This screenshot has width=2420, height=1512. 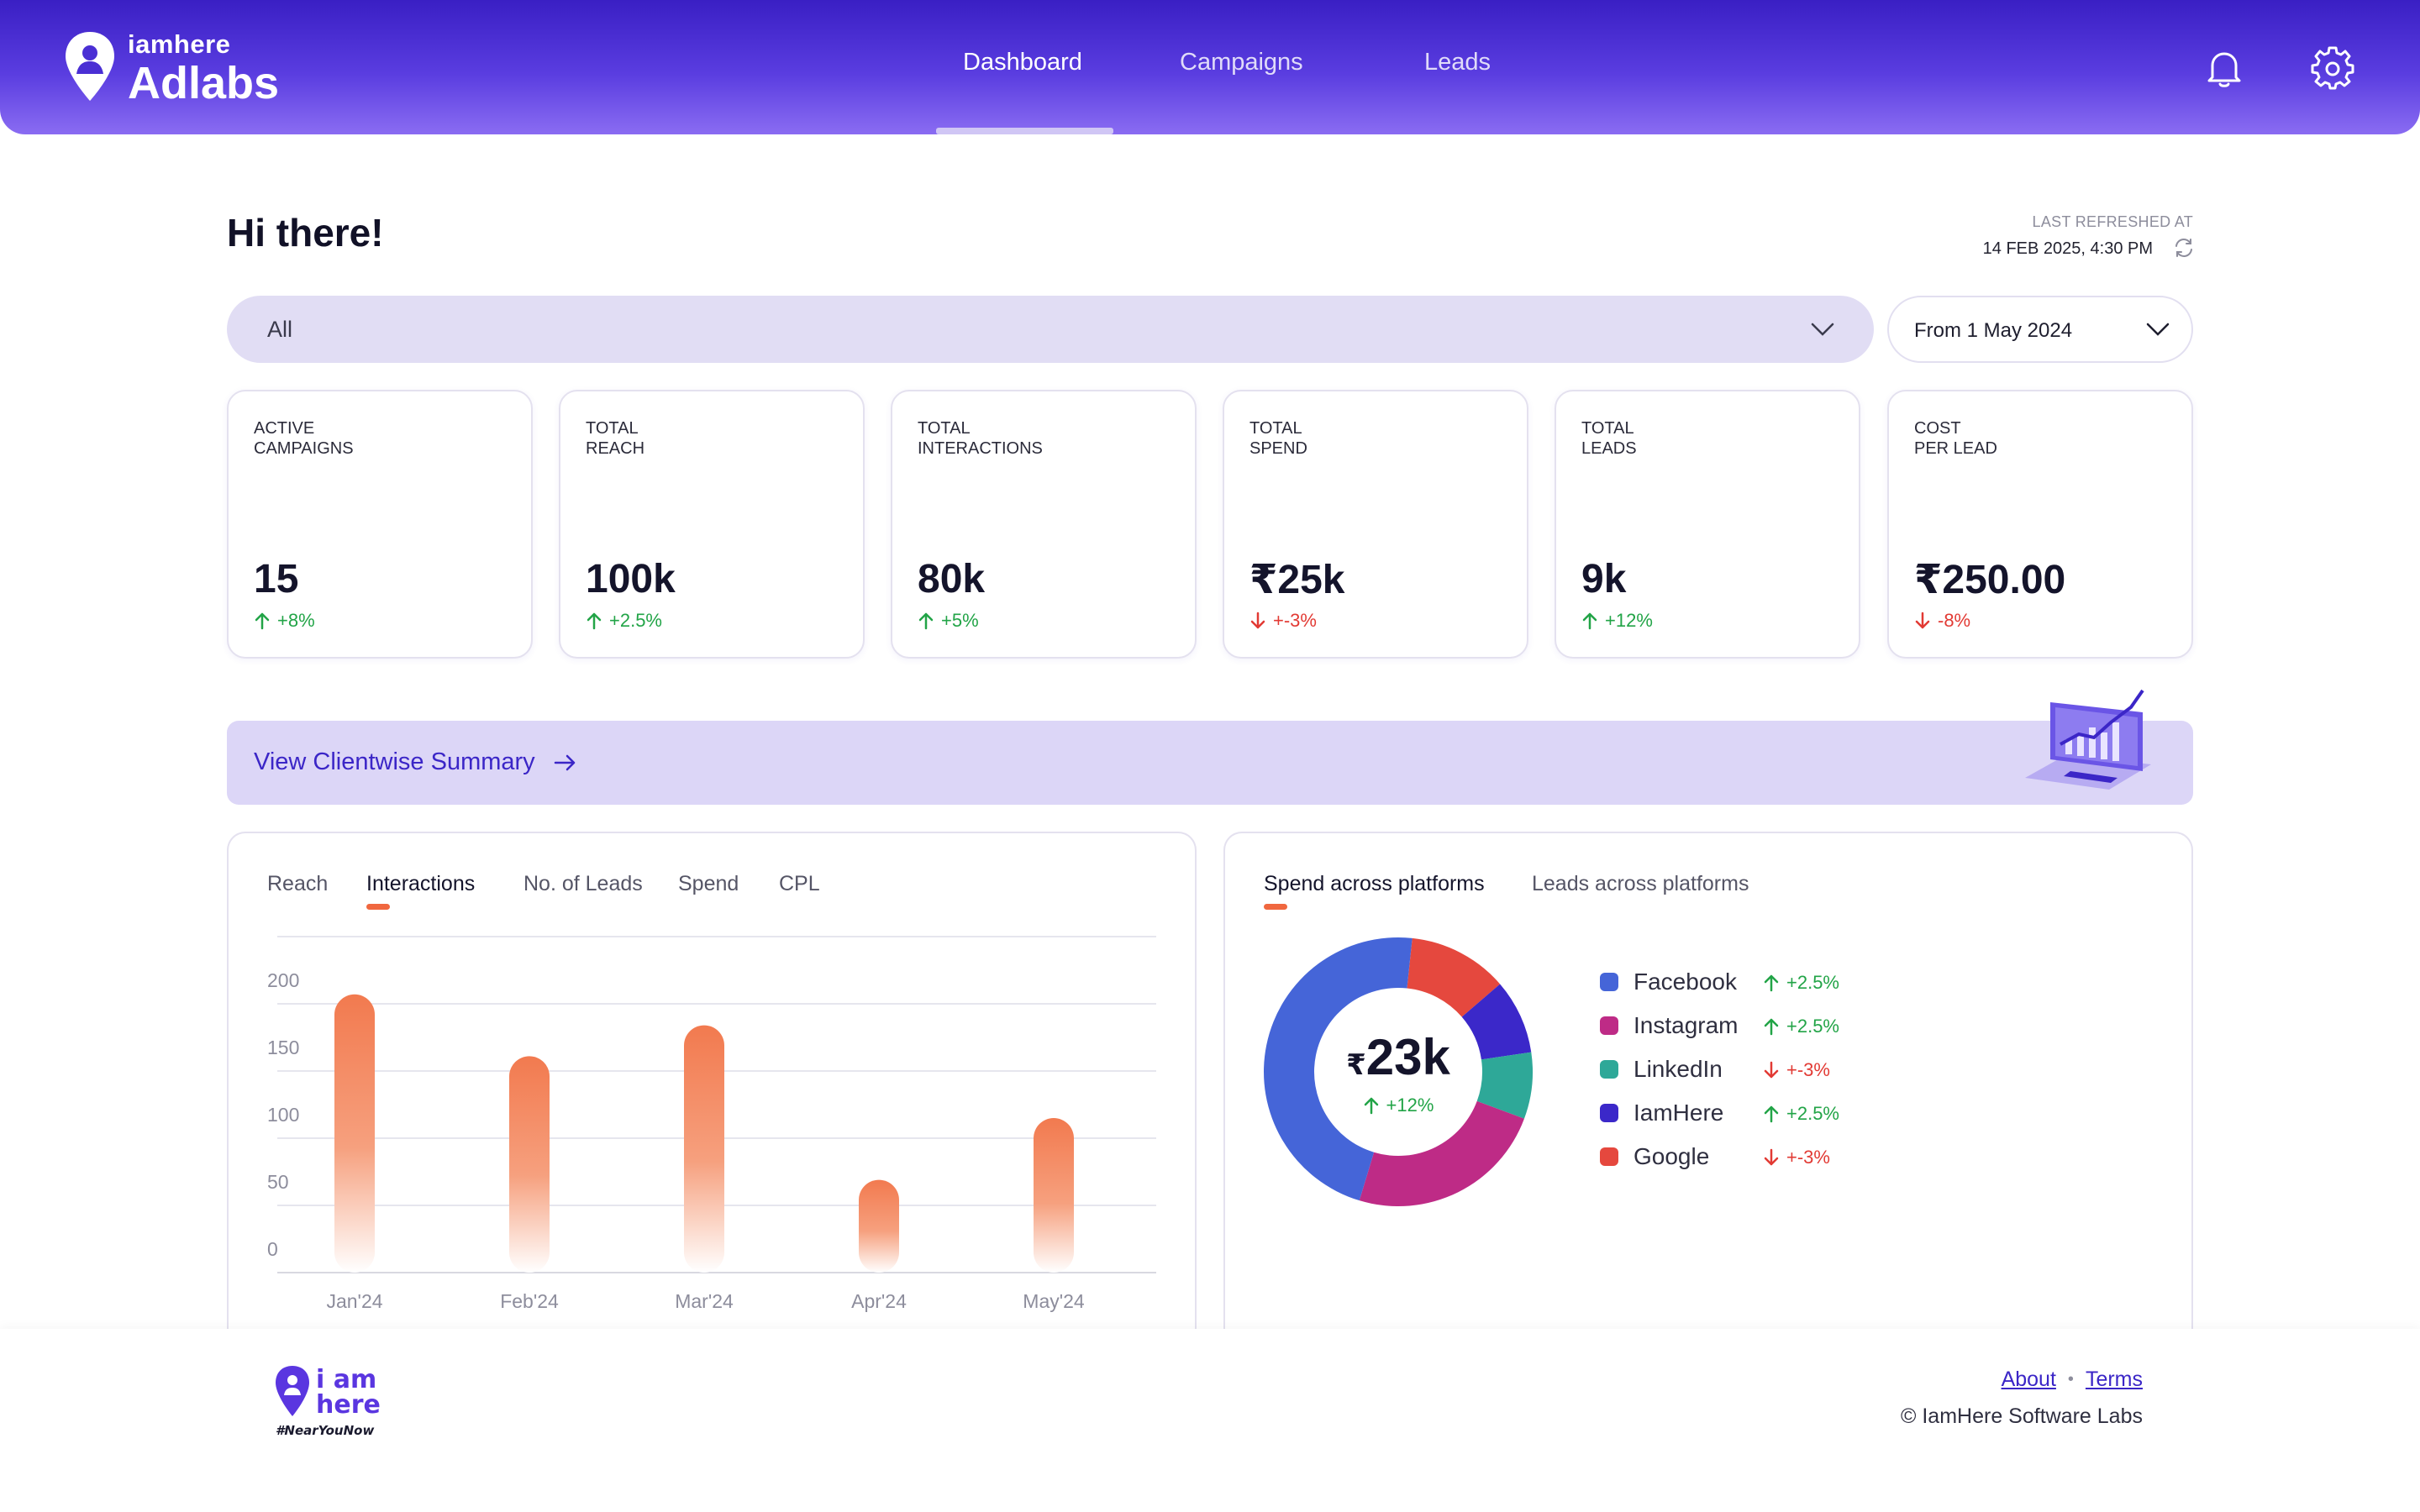 What do you see at coordinates (1609, 448) in the screenshot?
I see `stat-label-line2: LEADS` at bounding box center [1609, 448].